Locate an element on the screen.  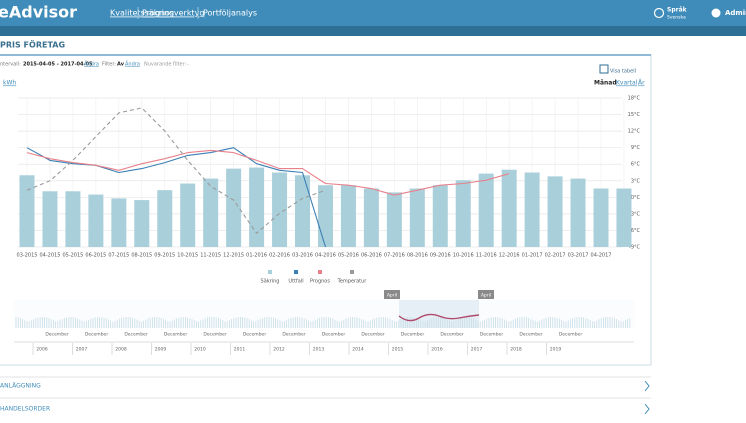
x-tick-label: 04-2015 is located at coordinates (50, 256).